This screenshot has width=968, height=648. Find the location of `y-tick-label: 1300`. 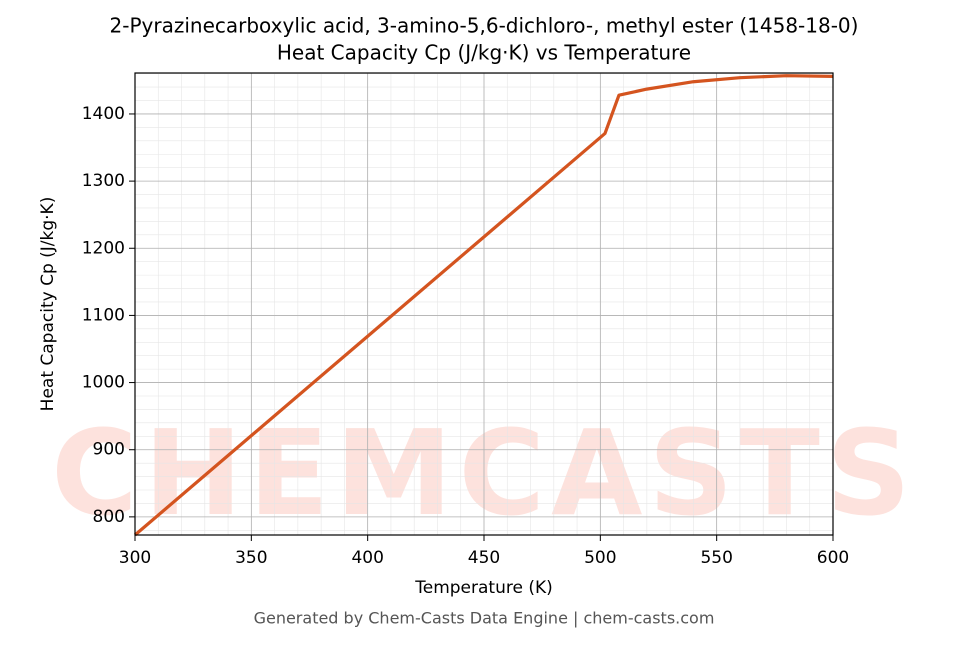

y-tick-label: 1300 is located at coordinates (103, 181).